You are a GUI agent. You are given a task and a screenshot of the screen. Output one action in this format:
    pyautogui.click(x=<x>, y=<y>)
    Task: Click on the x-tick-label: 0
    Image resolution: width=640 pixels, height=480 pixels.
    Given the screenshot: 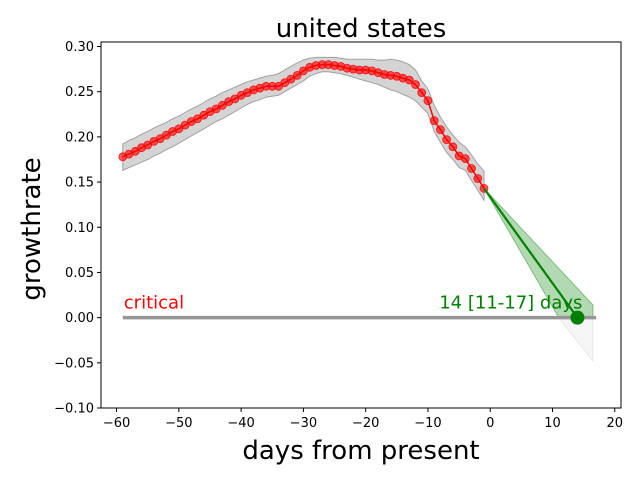 What is the action you would take?
    pyautogui.click(x=490, y=423)
    